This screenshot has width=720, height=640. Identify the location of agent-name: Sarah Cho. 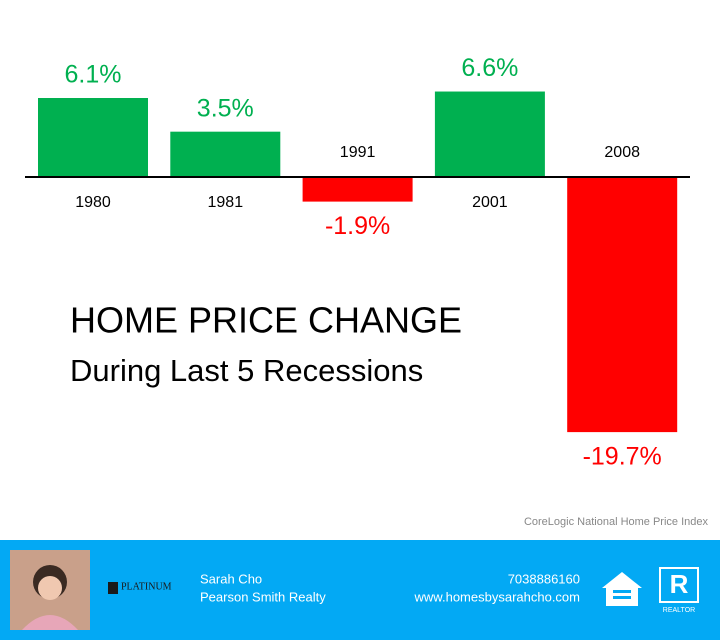
(231, 578).